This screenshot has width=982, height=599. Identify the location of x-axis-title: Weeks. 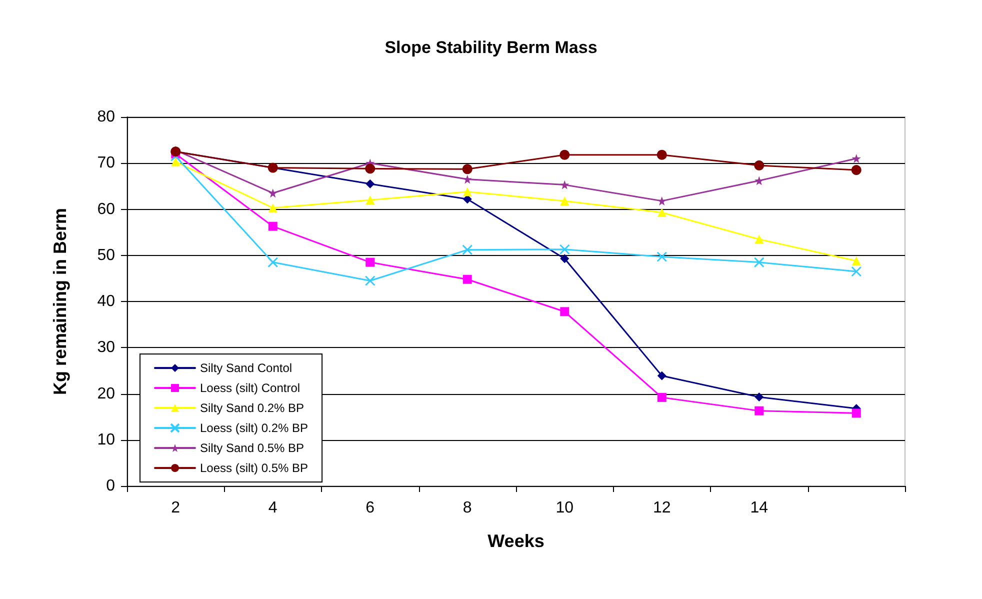
(516, 541).